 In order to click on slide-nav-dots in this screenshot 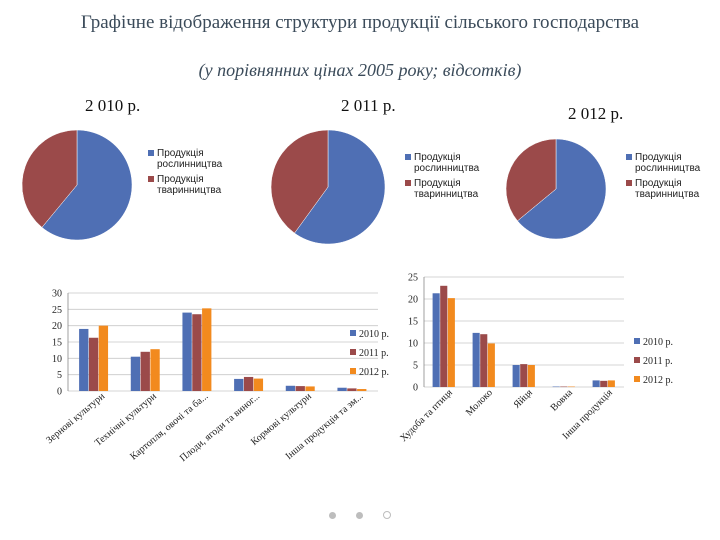, I will do `click(360, 515)`.